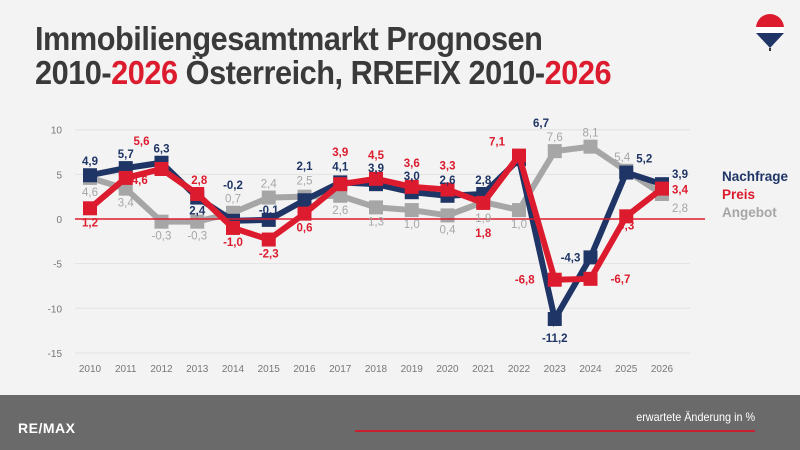 This screenshot has height=450, width=800. What do you see at coordinates (376, 156) in the screenshot?
I see `data-label-preis: 4,5` at bounding box center [376, 156].